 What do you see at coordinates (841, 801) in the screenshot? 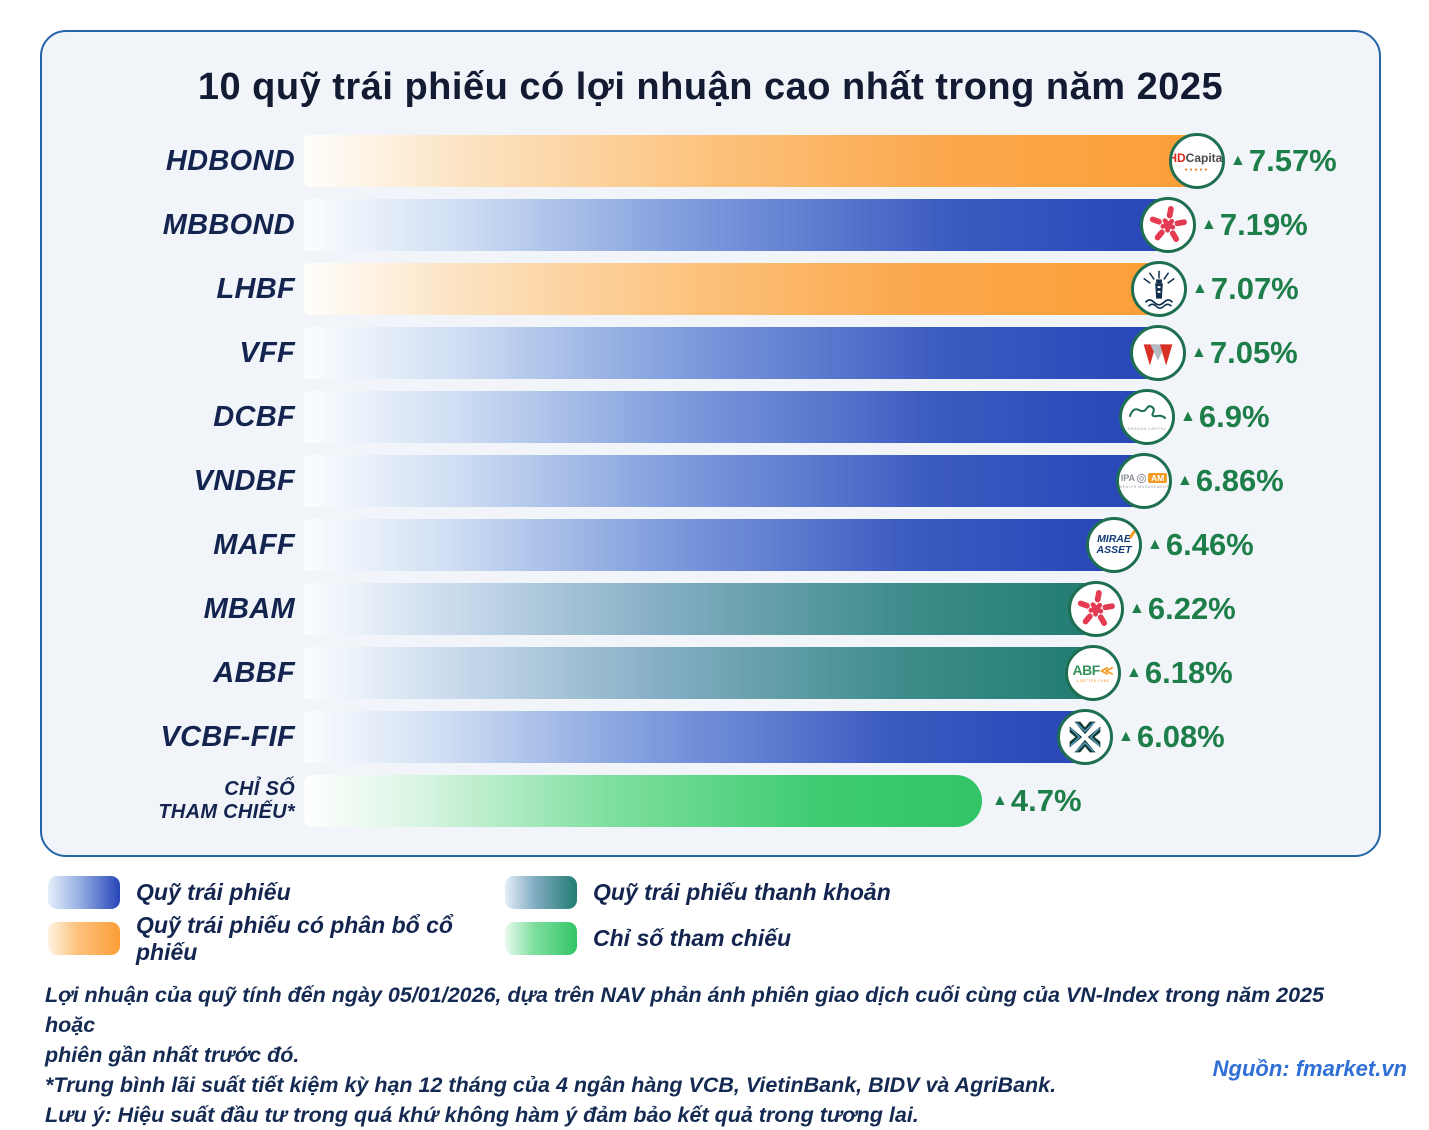
I see `bar-track: ▲ 4.7%` at bounding box center [841, 801].